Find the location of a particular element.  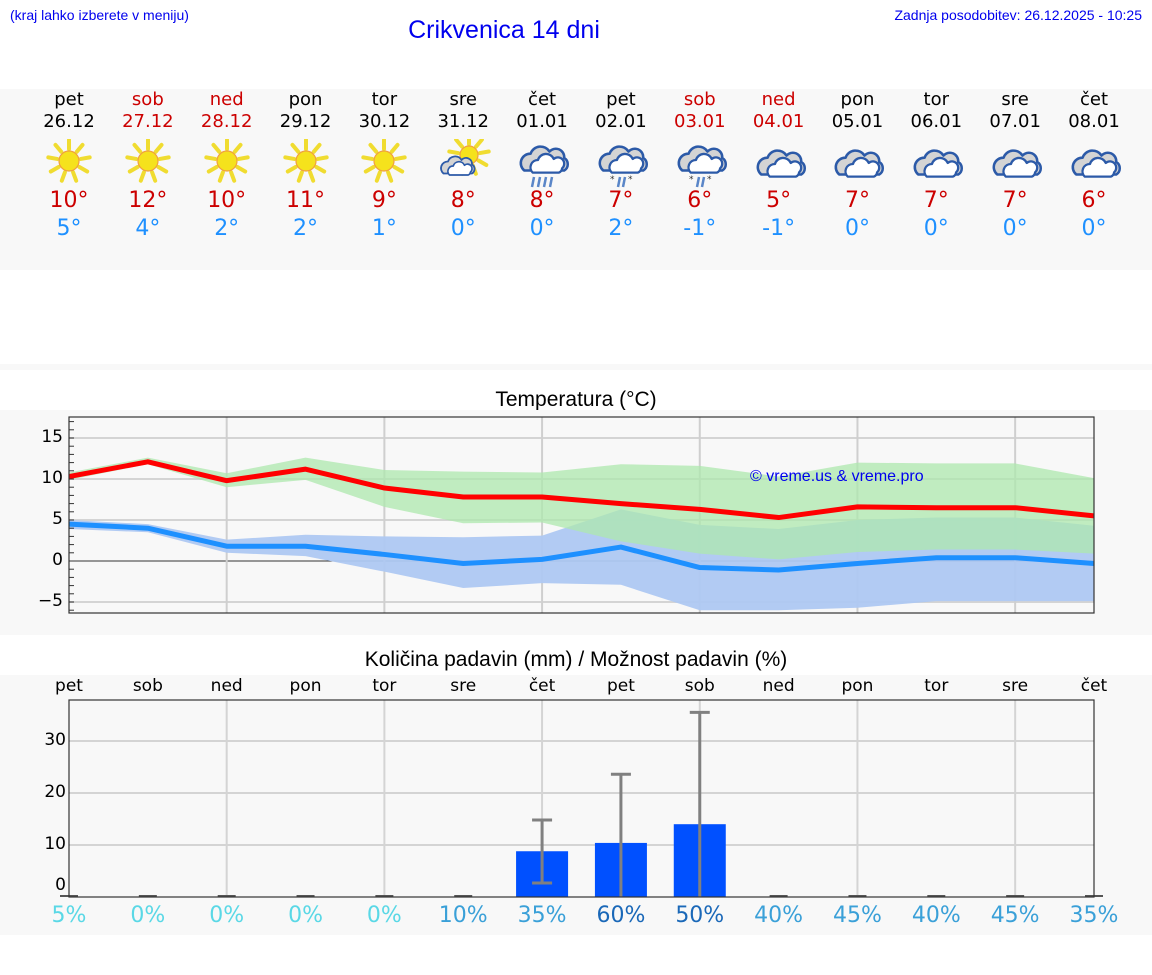

forecast-day: čet 01.01 8° 0° is located at coordinates (542, 166).